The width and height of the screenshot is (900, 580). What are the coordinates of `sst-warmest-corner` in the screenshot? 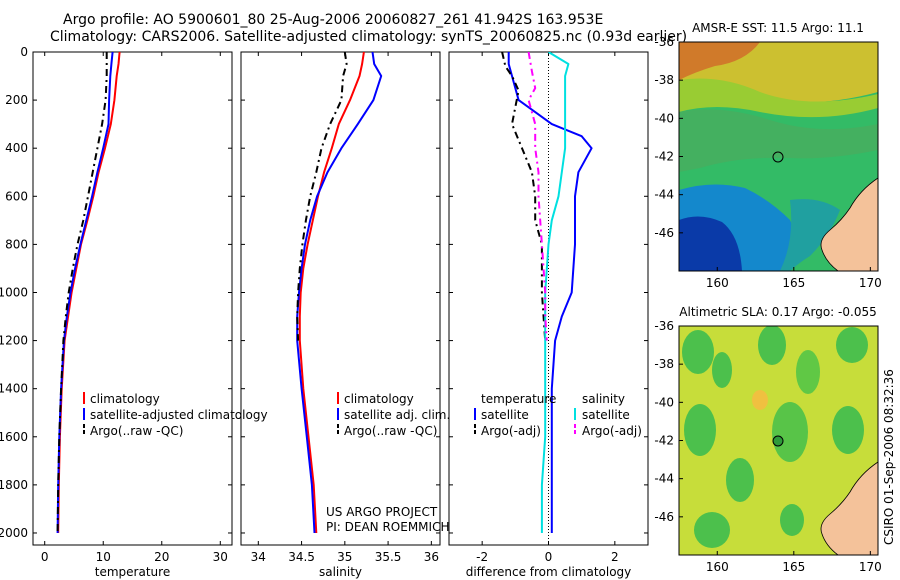 It's located at (719, 61).